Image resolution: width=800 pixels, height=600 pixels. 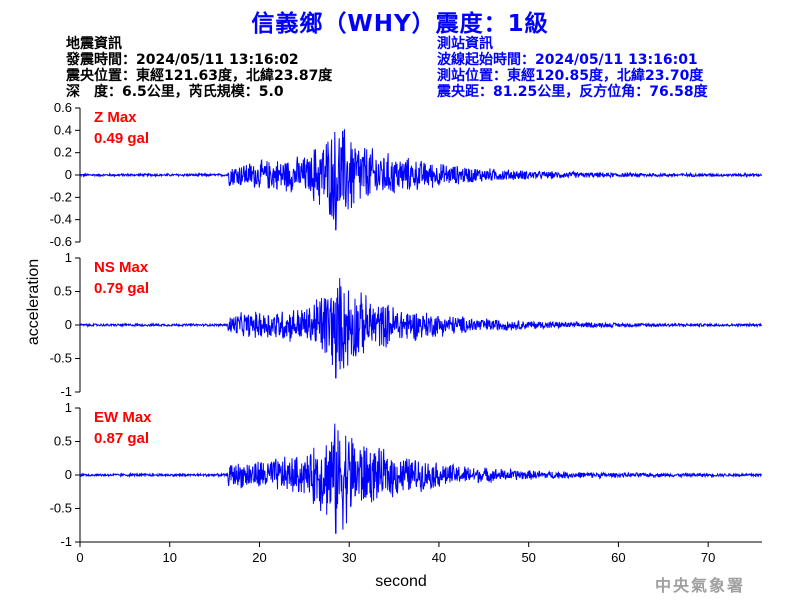 What do you see at coordinates (700, 585) in the screenshot?
I see `agency-name: 中央氣象署` at bounding box center [700, 585].